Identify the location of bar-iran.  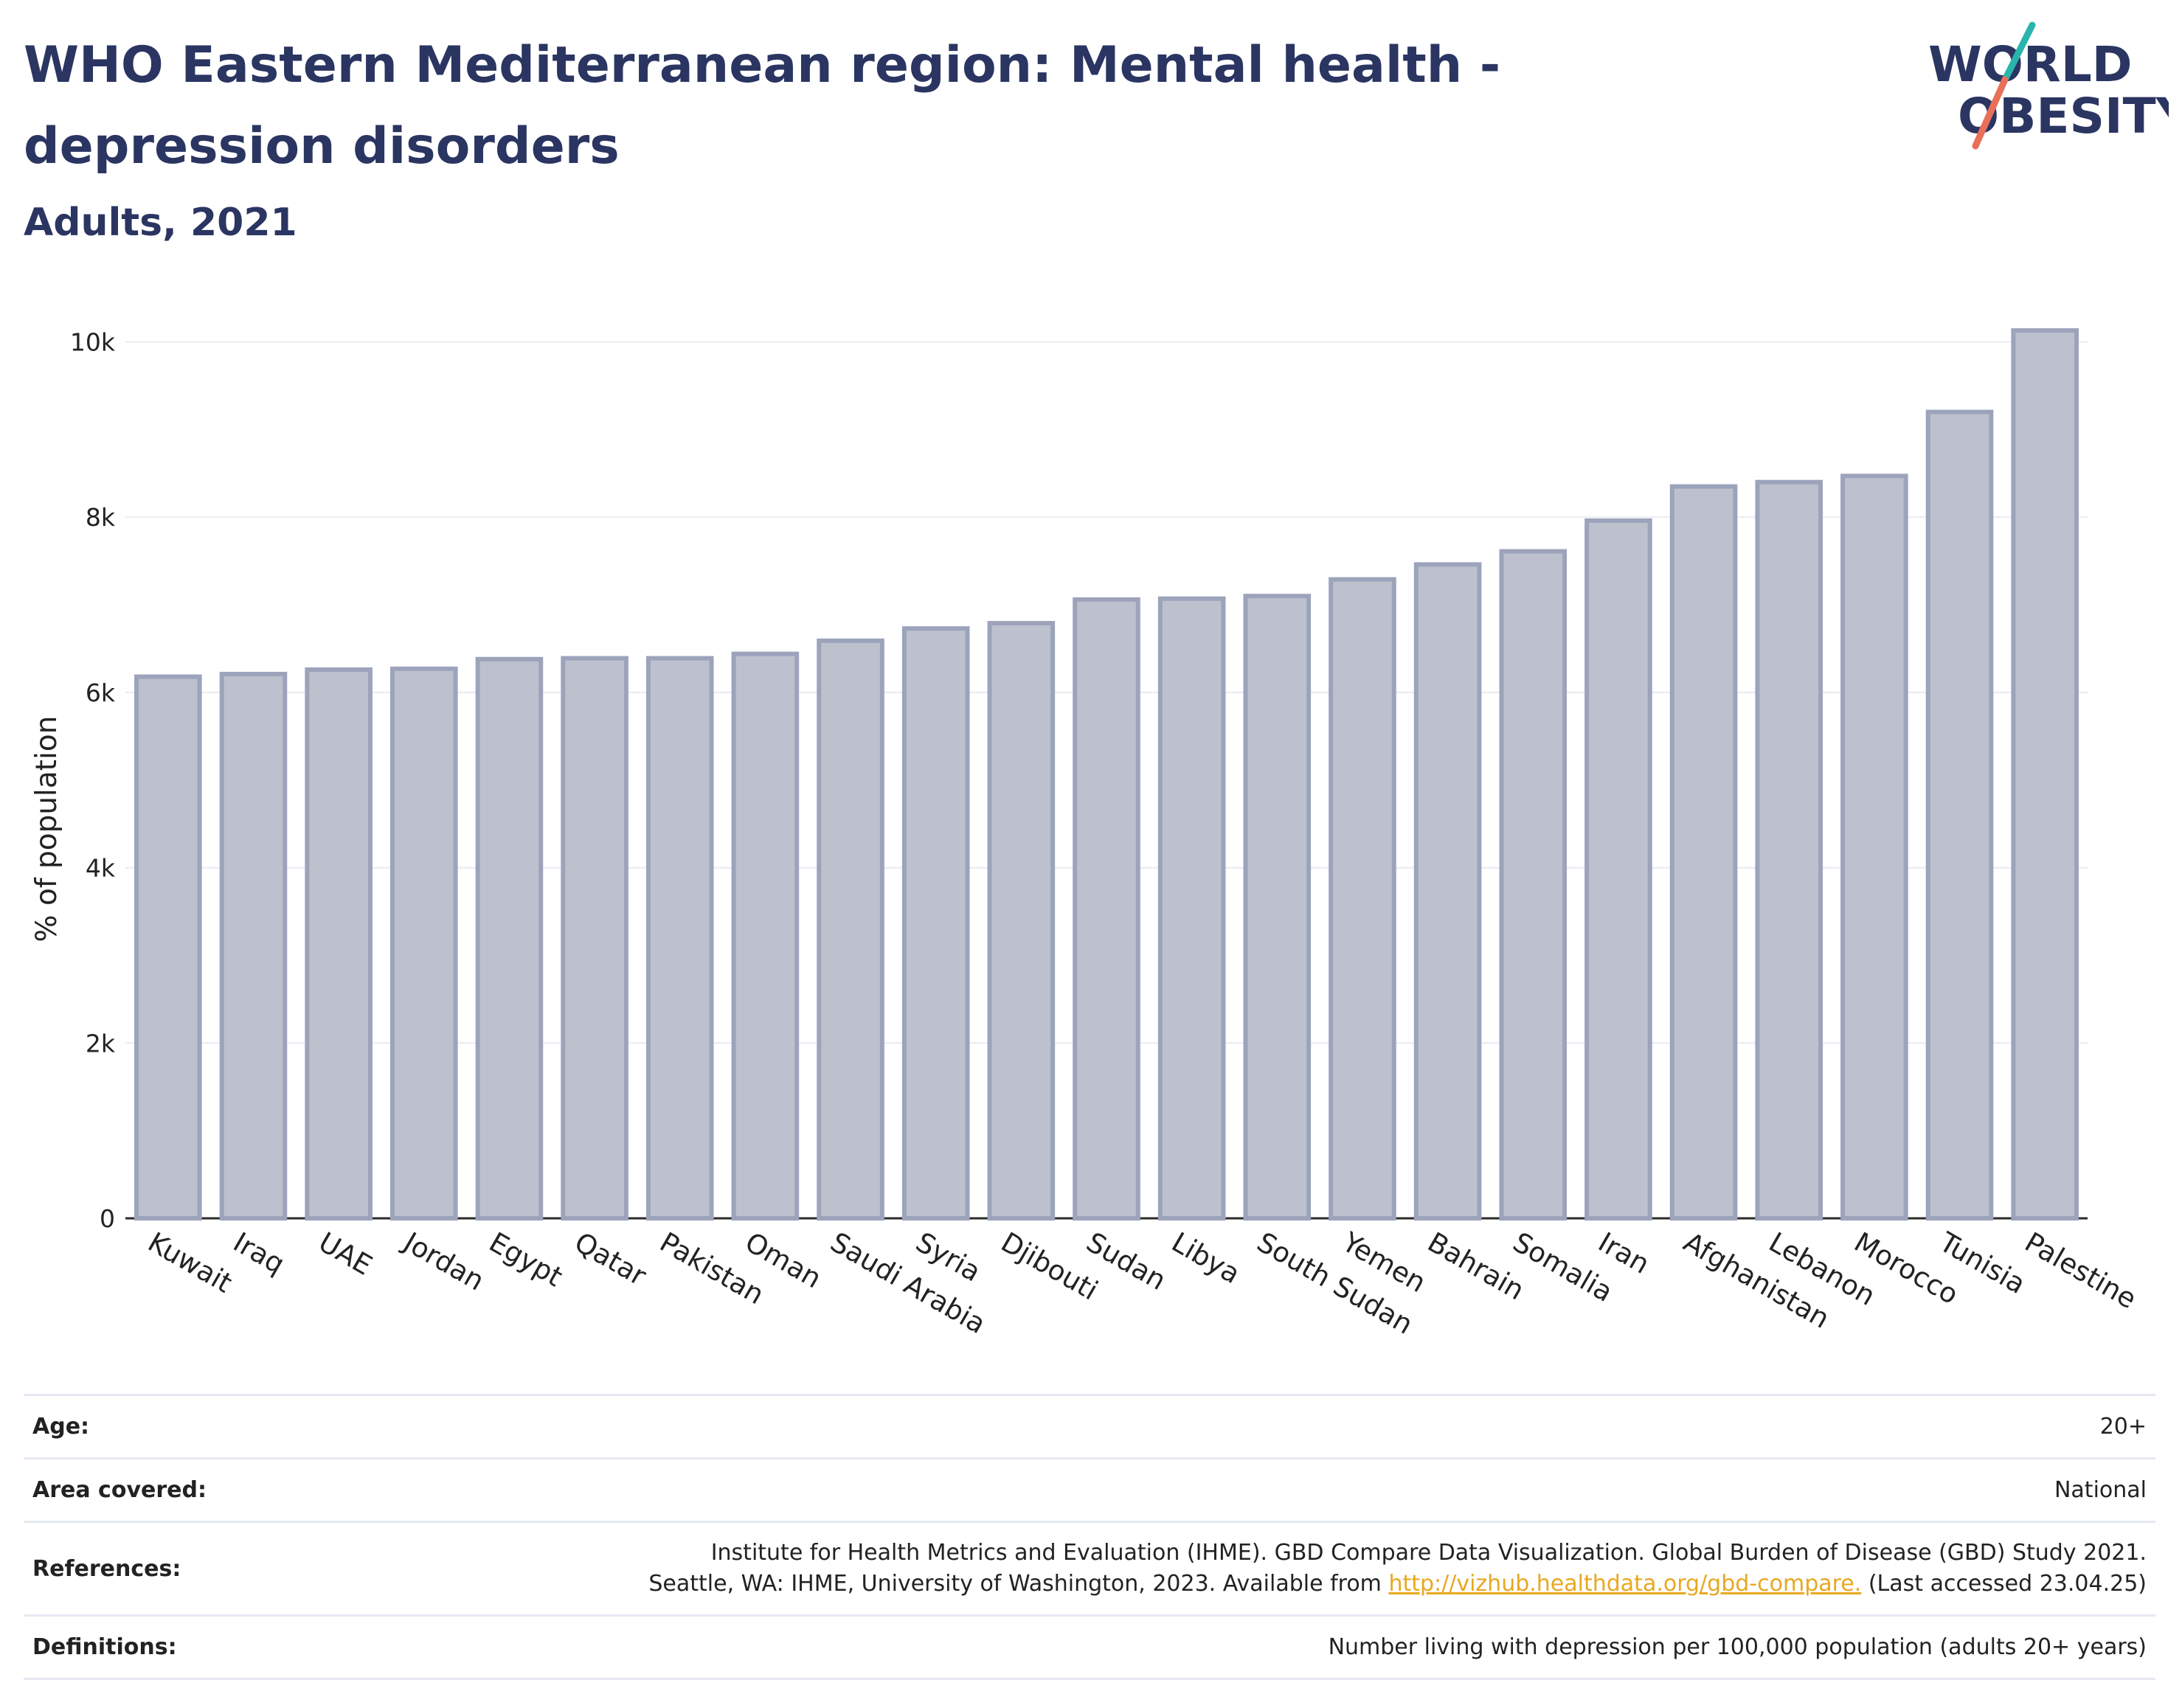
(1618, 869).